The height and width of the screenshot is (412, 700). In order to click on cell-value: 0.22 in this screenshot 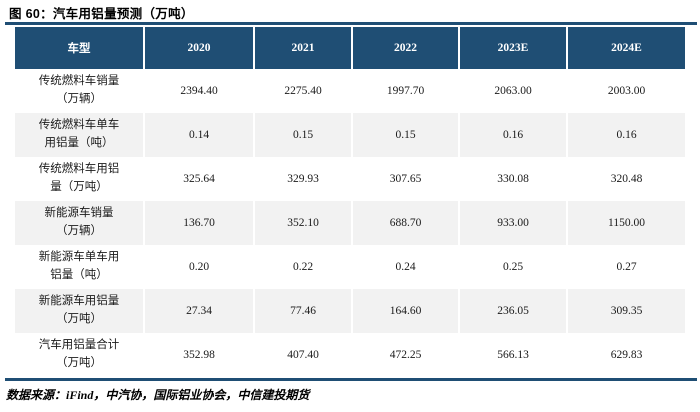, I will do `click(302, 267)`.